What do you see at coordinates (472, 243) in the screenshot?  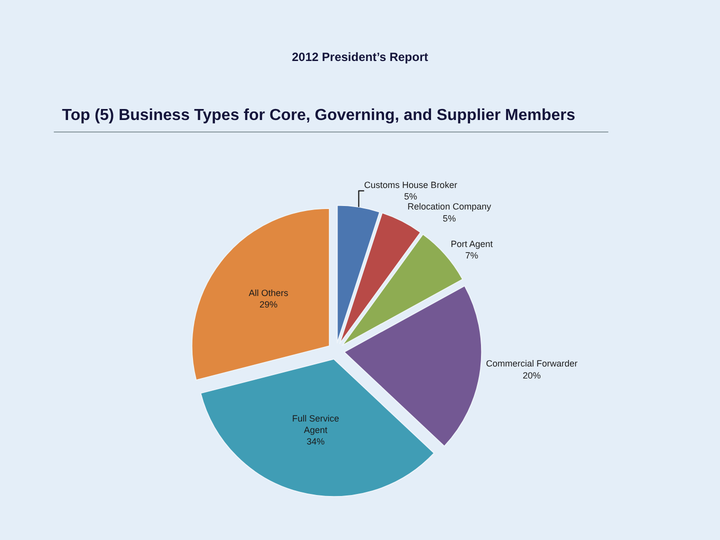 I see `slice-label: Port Agent` at bounding box center [472, 243].